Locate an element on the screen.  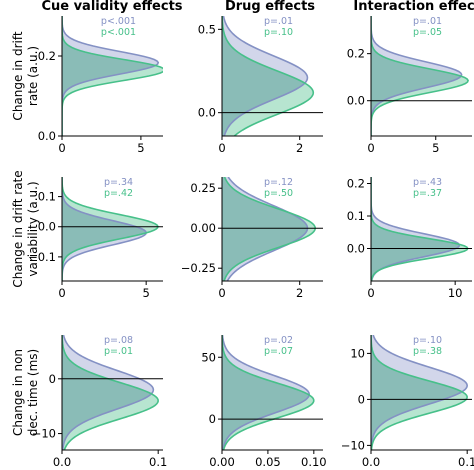
row-label-line: dec. time (ms) is located at coordinates (33, 392).